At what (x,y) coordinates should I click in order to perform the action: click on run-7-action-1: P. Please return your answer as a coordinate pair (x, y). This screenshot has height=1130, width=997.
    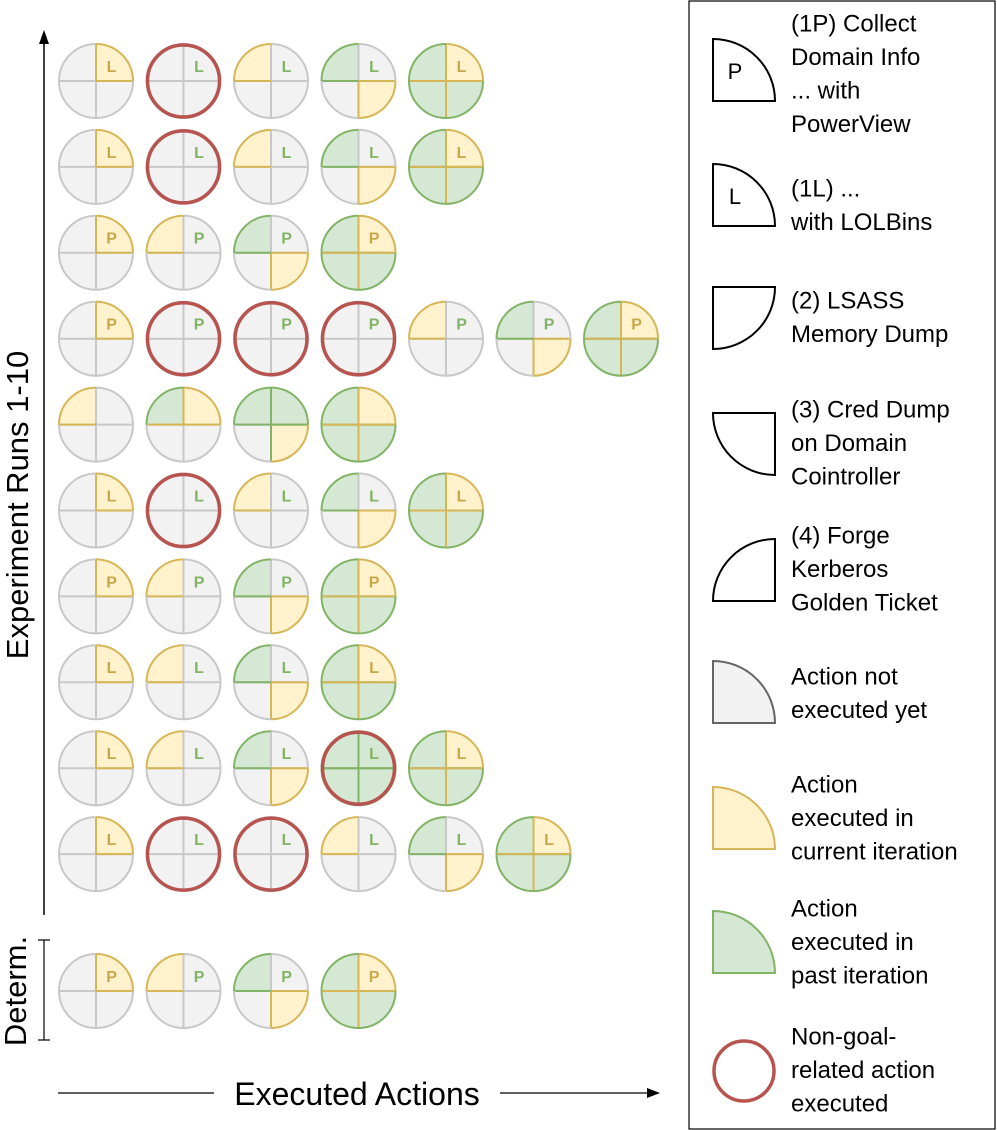
    Looking at the image, I should click on (96, 596).